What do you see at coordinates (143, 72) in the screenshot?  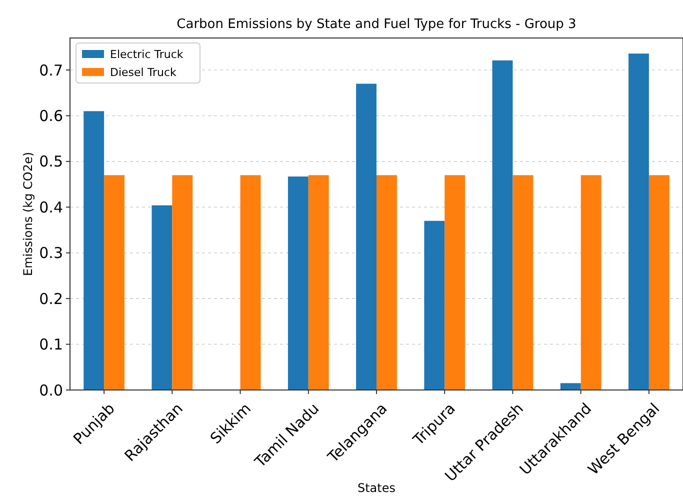 I see `legend-label: Diesel Truck` at bounding box center [143, 72].